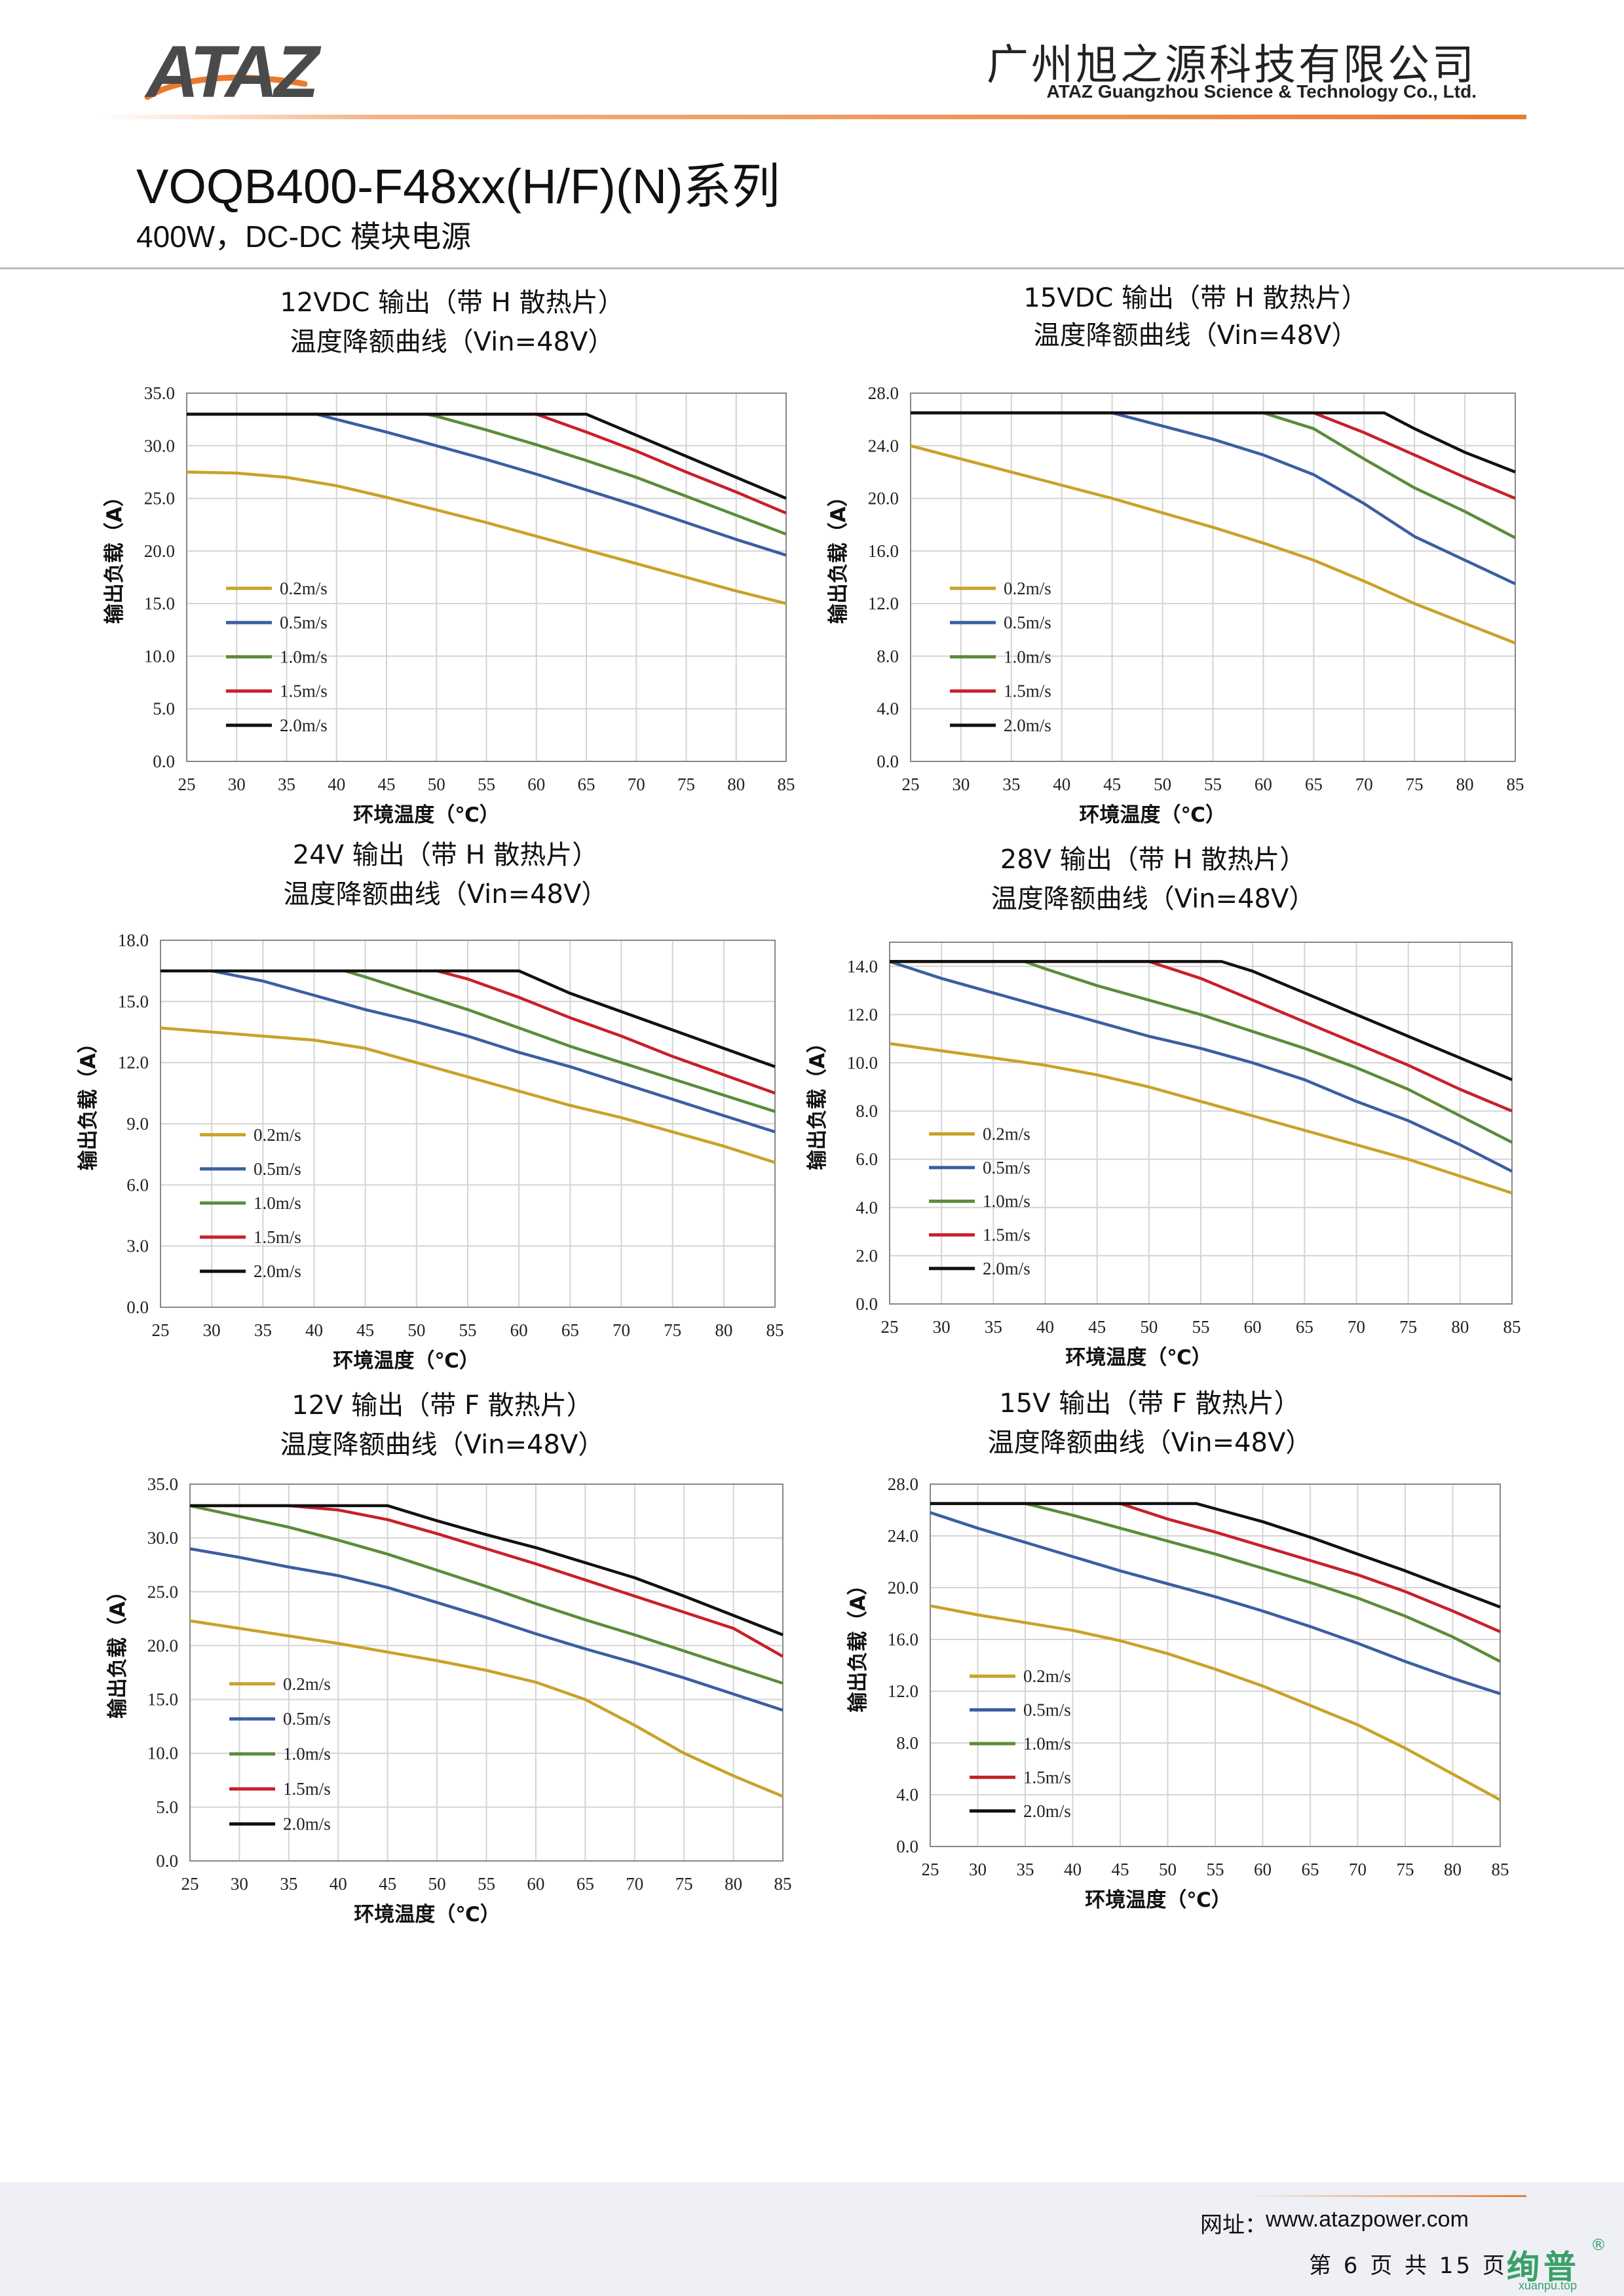 This screenshot has width=1624, height=2296. I want to click on footer-rule, so click(1385, 2196).